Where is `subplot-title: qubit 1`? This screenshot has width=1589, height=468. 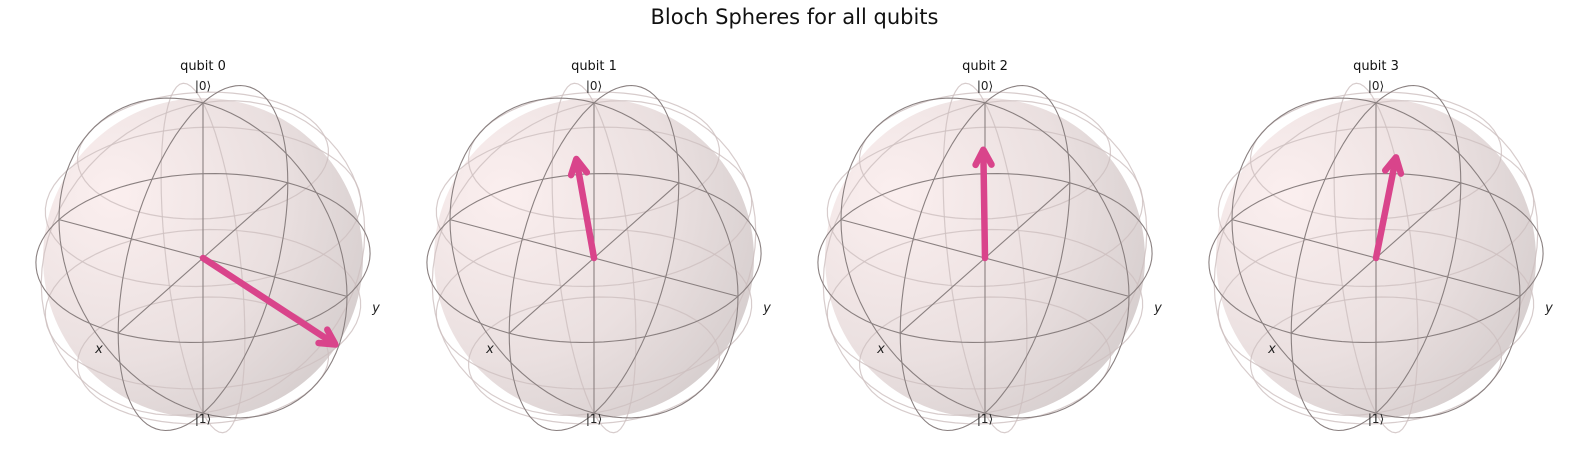
subplot-title: qubit 1 is located at coordinates (594, 66).